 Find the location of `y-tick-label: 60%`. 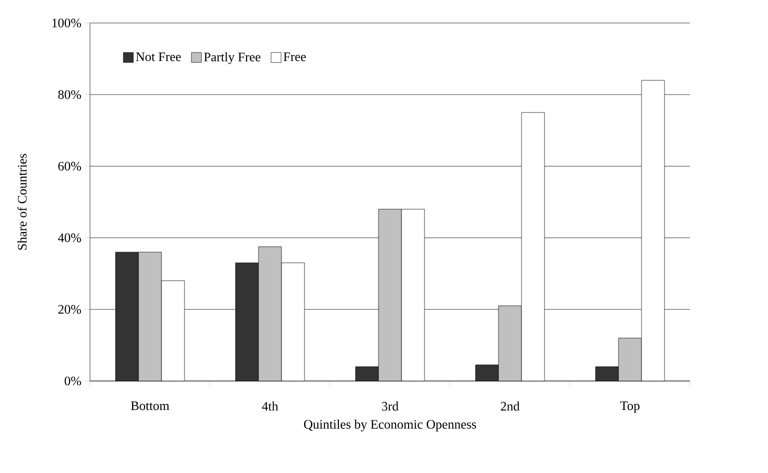

y-tick-label: 60% is located at coordinates (70, 166).